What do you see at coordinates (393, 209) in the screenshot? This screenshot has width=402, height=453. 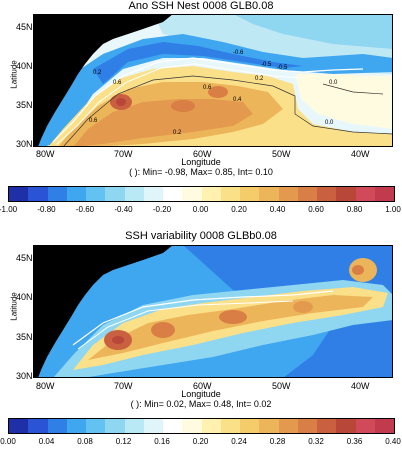 I see `colorbar-tick-label: 1.00` at bounding box center [393, 209].